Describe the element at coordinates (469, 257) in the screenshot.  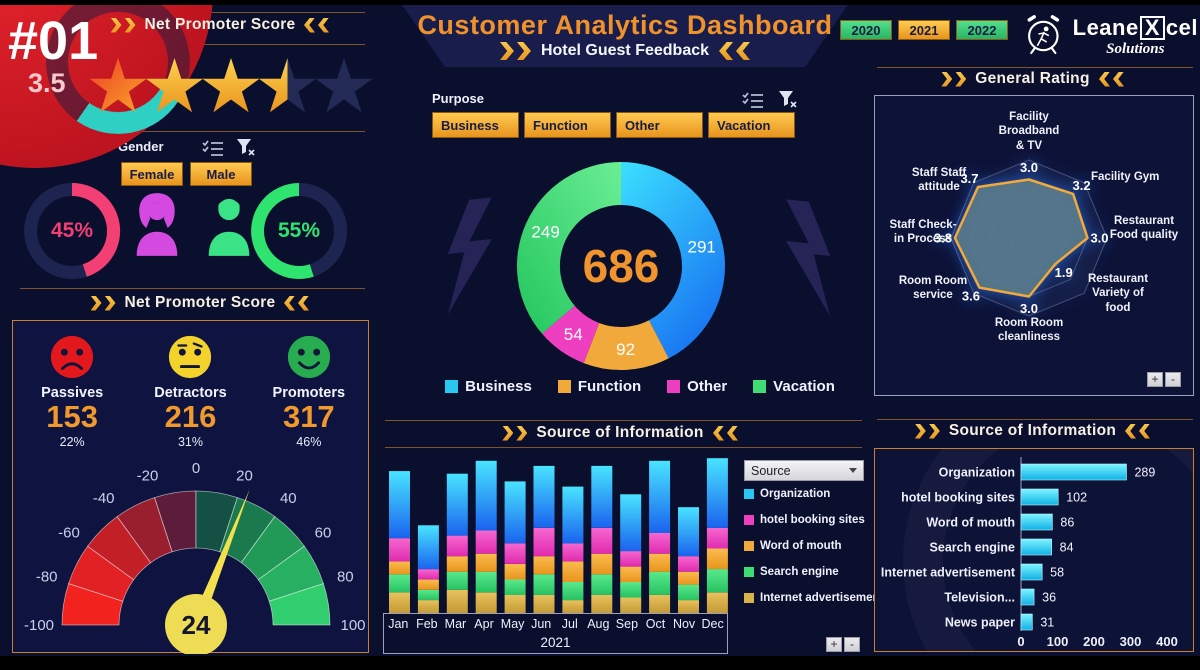
I see `lightning-decoration-left` at that location.